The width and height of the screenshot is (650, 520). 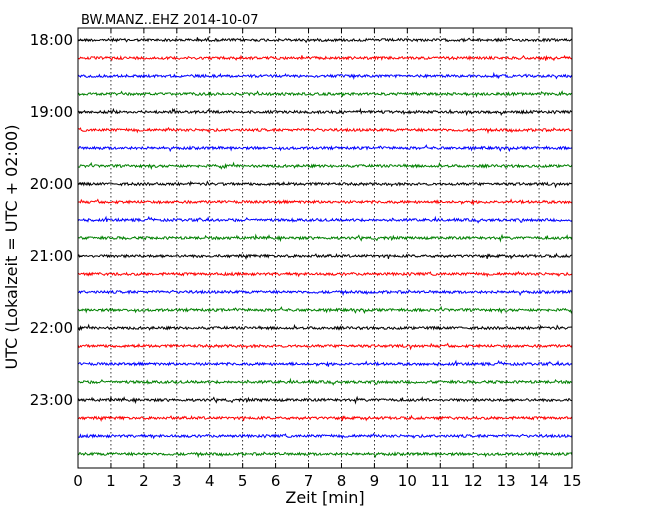 I want to click on x-axis-label: Zeit [min], so click(x=324, y=497).